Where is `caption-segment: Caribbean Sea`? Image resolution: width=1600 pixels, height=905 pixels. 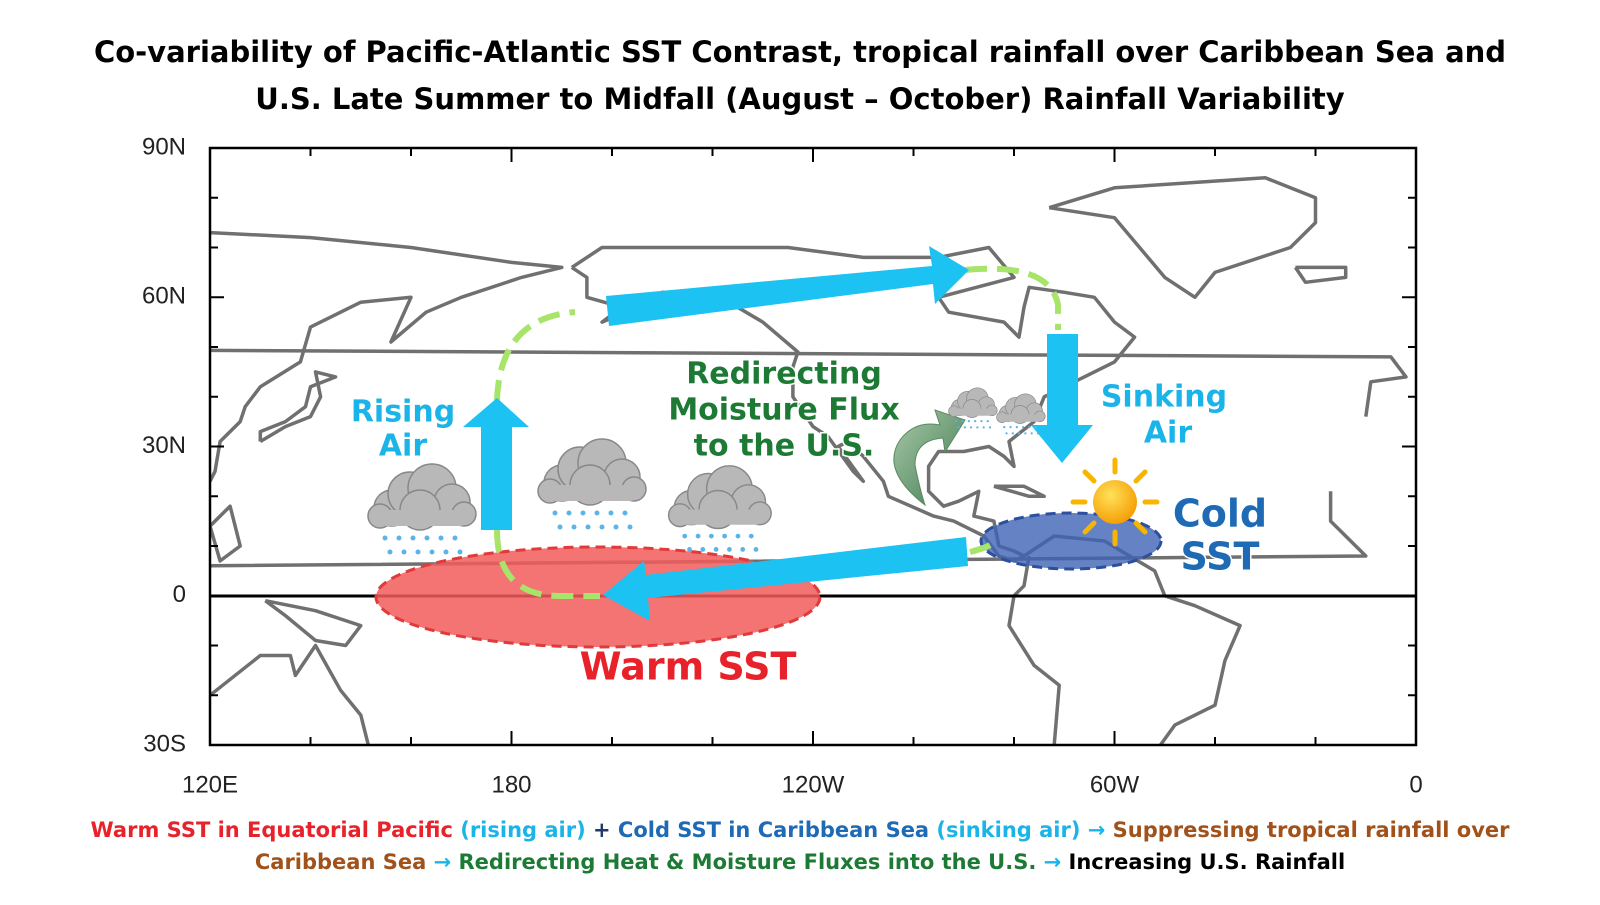 caption-segment: Caribbean Sea is located at coordinates (340, 862).